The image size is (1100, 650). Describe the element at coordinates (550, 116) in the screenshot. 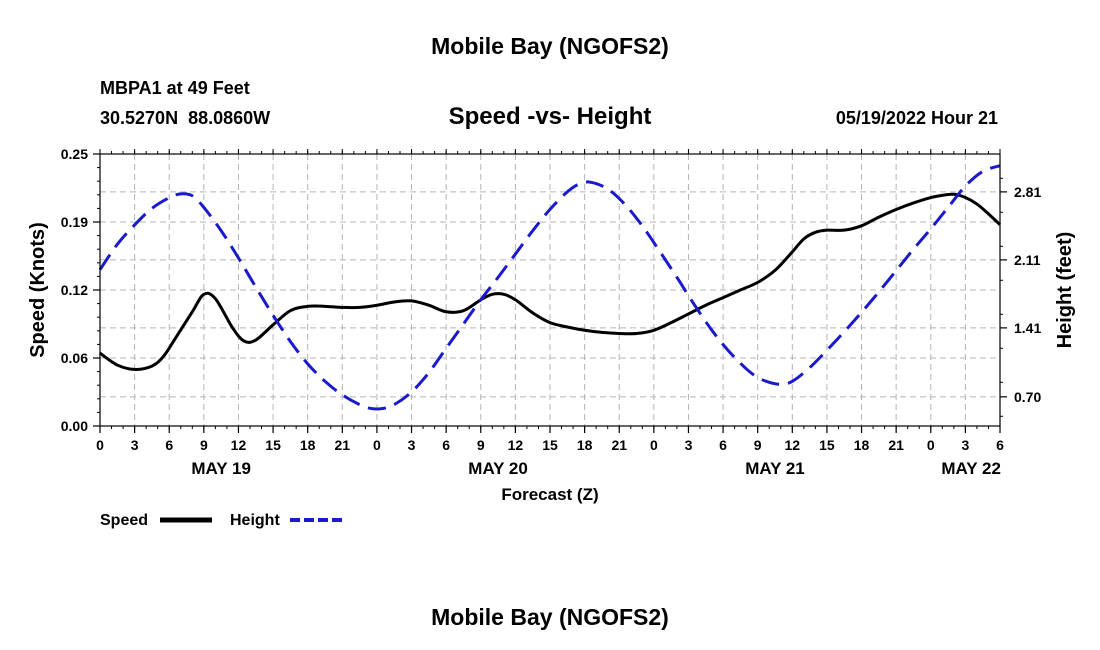

I see `chart-title: Speed -vs- Height` at that location.